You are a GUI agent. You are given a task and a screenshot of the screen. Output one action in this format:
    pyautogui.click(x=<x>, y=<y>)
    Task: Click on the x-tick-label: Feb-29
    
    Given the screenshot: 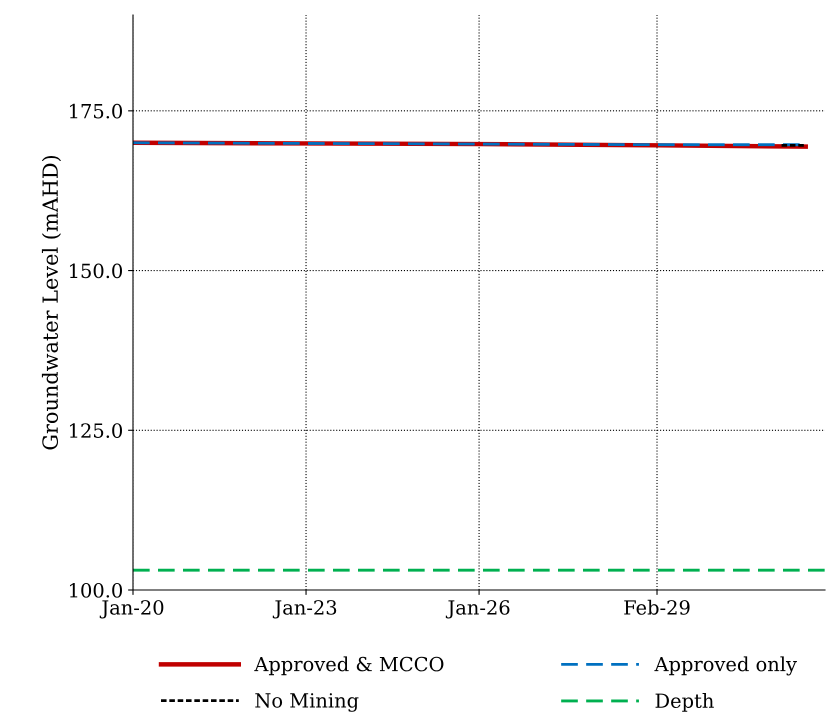 What is the action you would take?
    pyautogui.click(x=657, y=607)
    